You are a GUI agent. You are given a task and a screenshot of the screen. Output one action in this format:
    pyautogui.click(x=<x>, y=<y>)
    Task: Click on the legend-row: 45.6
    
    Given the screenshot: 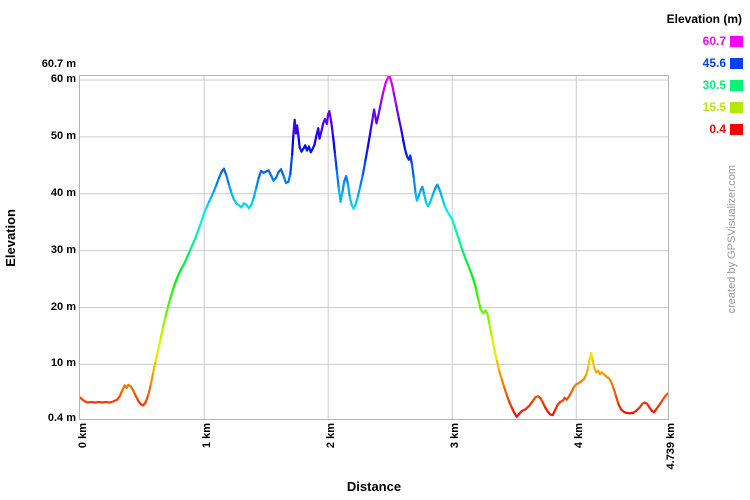 What is the action you would take?
    pyautogui.click(x=678, y=63)
    